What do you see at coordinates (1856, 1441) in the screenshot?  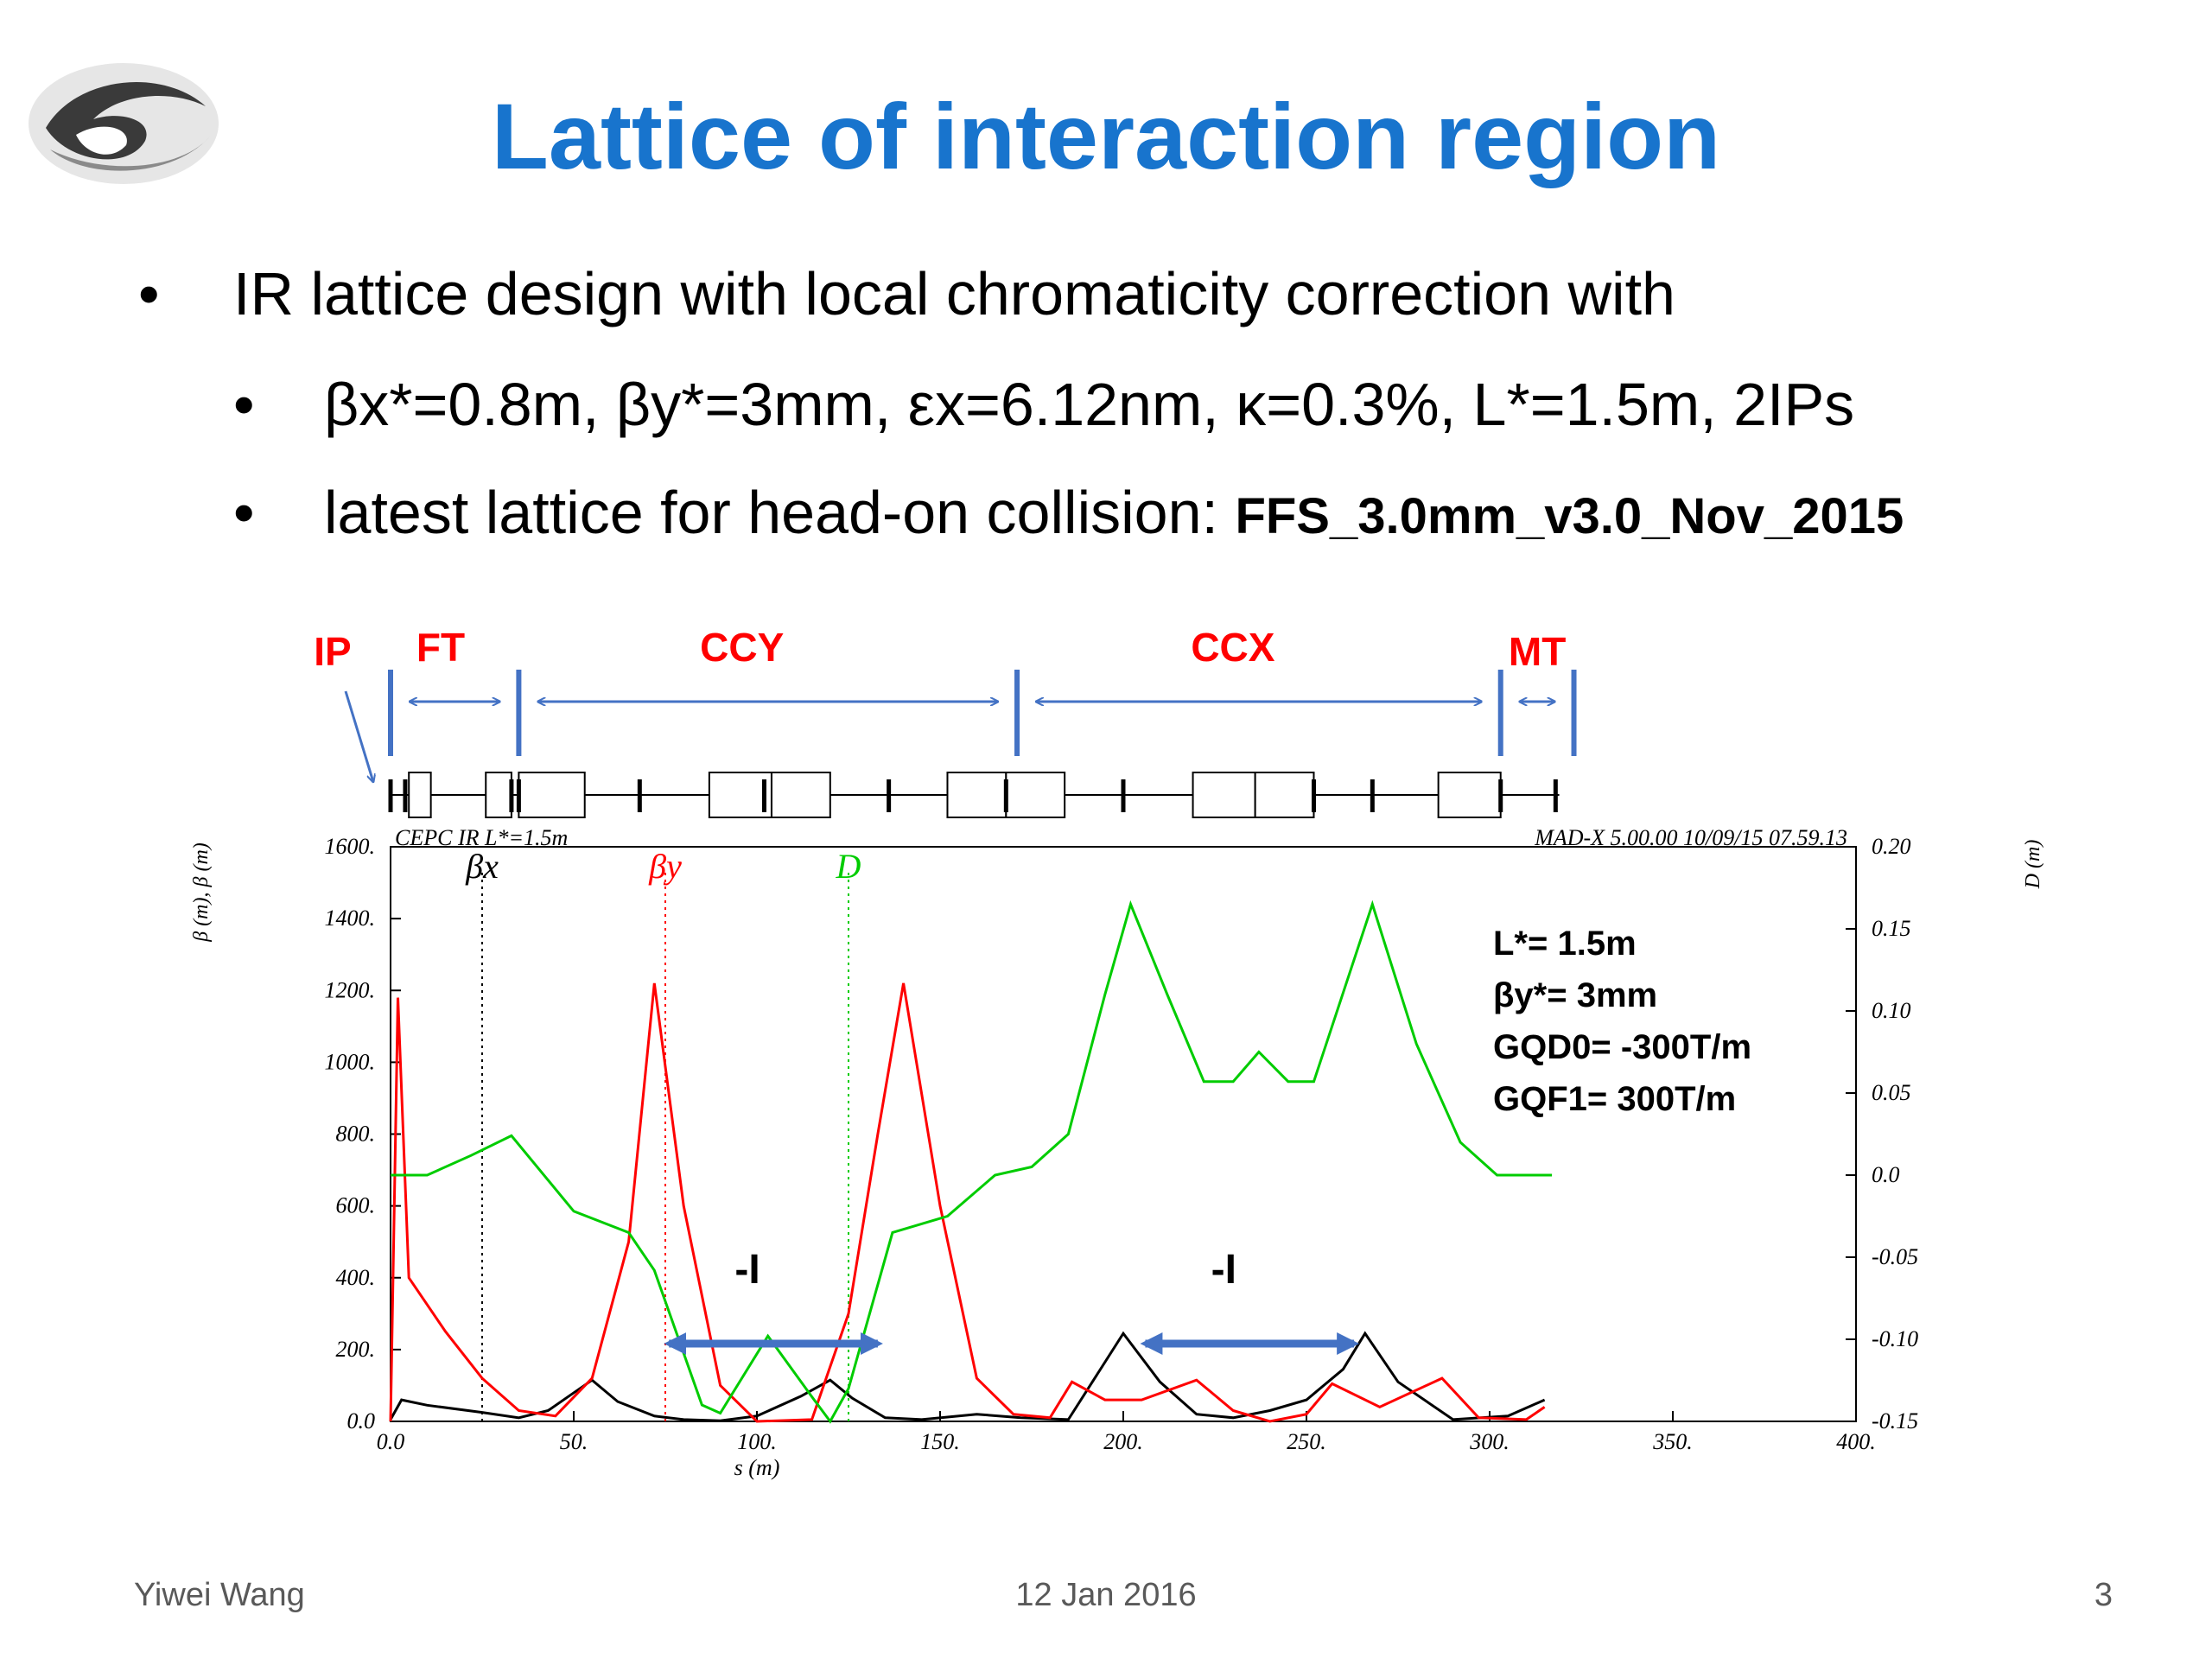 I see `x-tick-label: 400.` at bounding box center [1856, 1441].